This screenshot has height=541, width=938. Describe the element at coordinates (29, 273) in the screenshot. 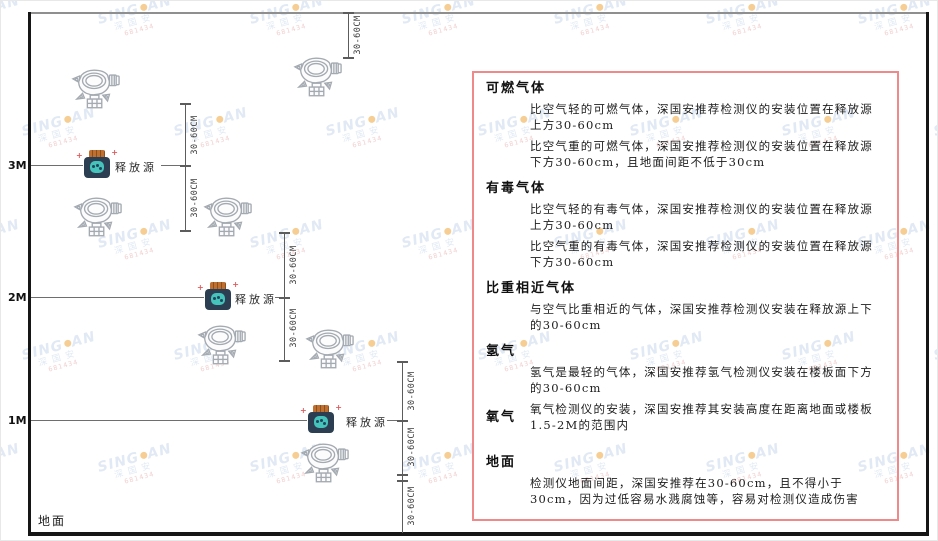

I see `left-wall-line` at that location.